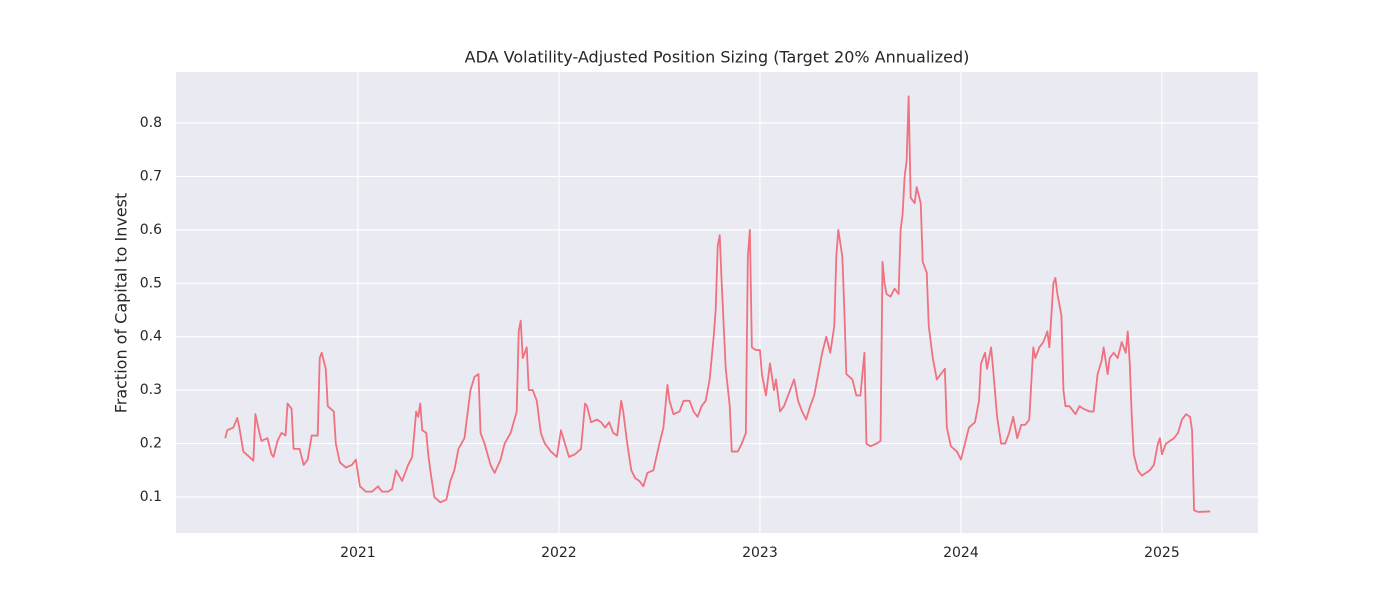 The width and height of the screenshot is (1400, 600). I want to click on y-tick-label: 0.6, so click(151, 230).